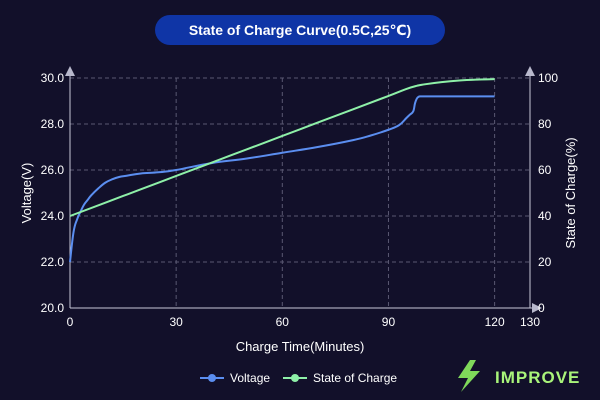 This screenshot has width=600, height=400. Describe the element at coordinates (530, 71) in the screenshot. I see `right-axis-arrow-icon` at that location.